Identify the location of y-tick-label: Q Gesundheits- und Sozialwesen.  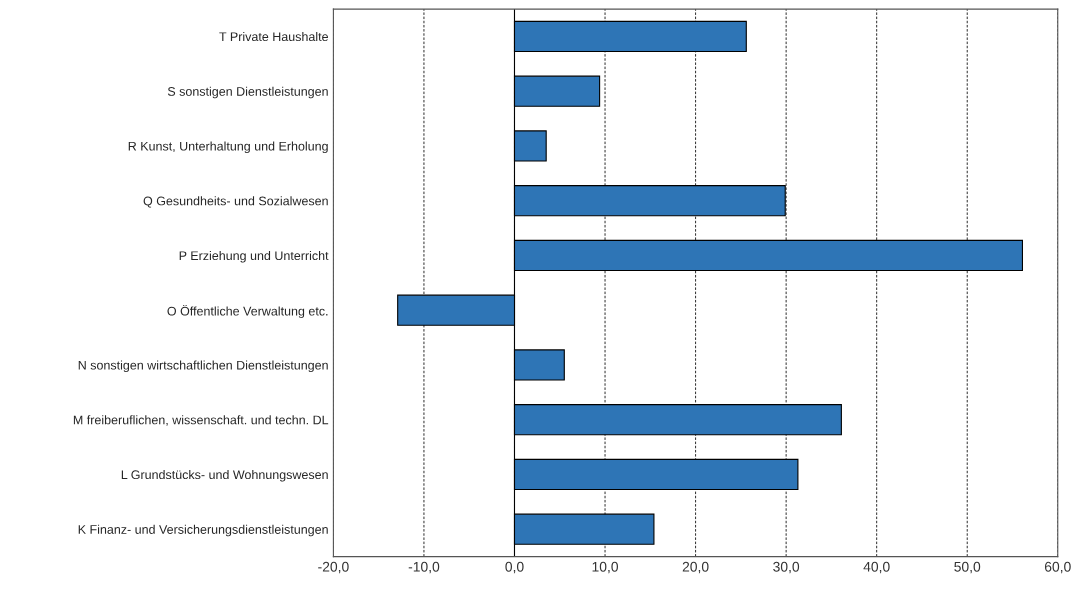
(235, 202).